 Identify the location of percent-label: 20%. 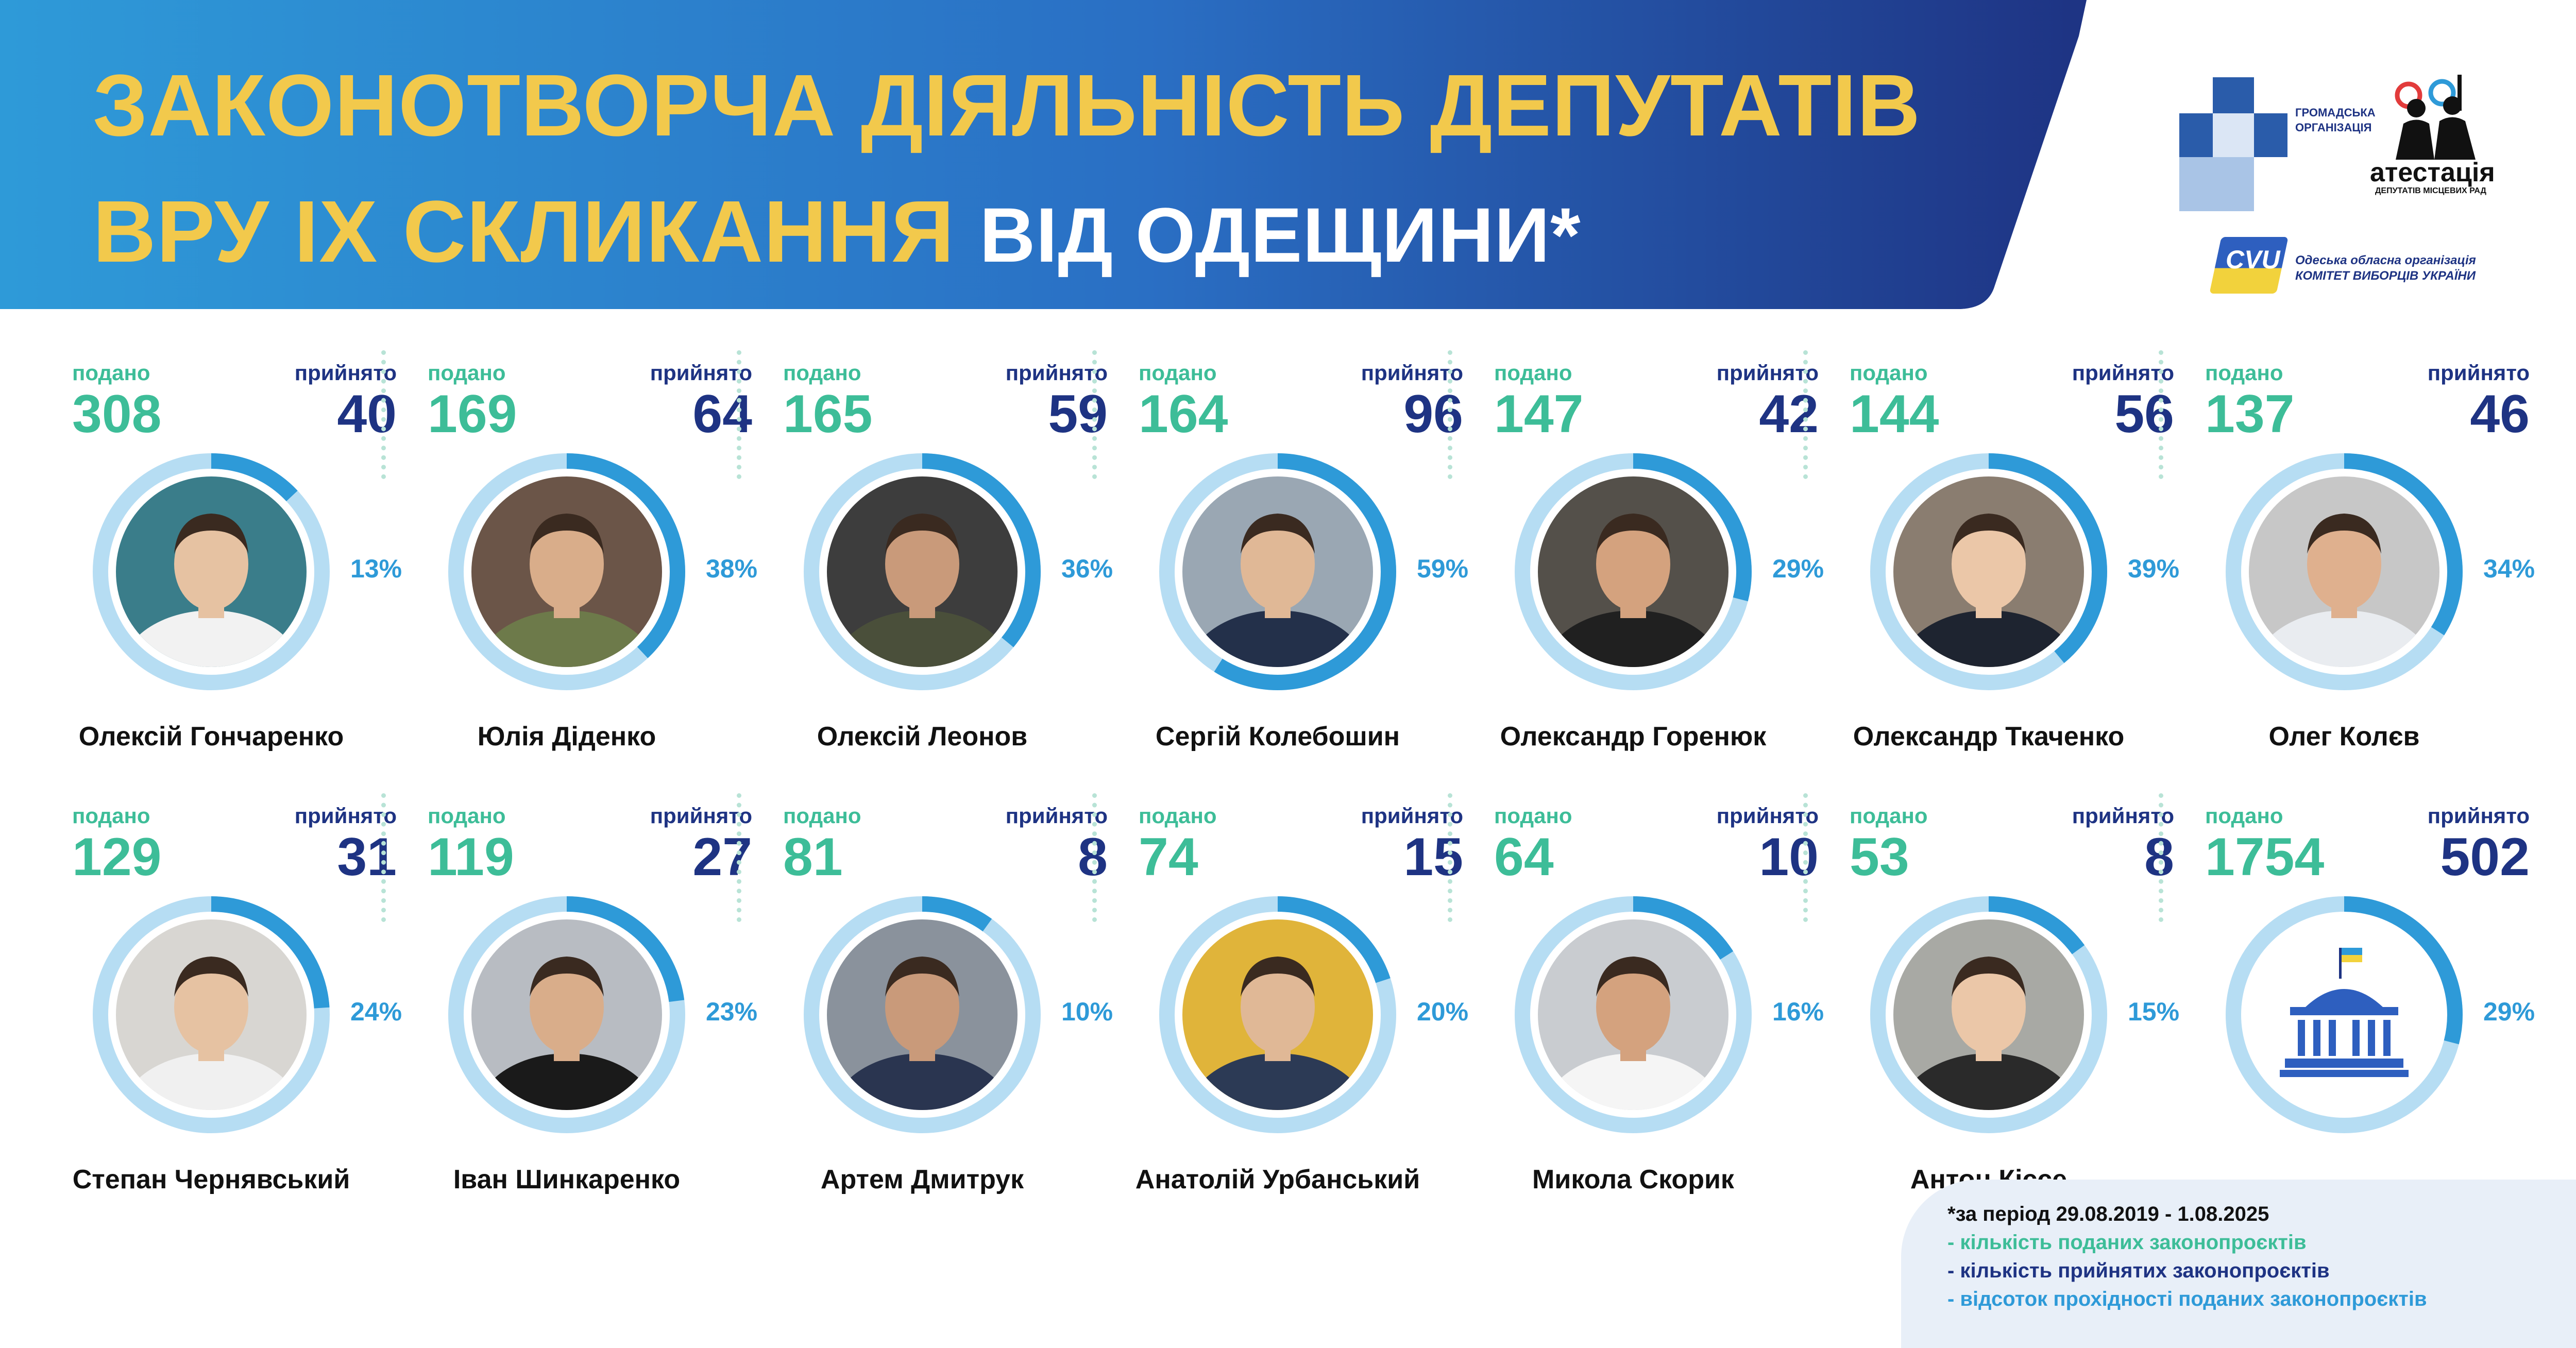
(1443, 1011).